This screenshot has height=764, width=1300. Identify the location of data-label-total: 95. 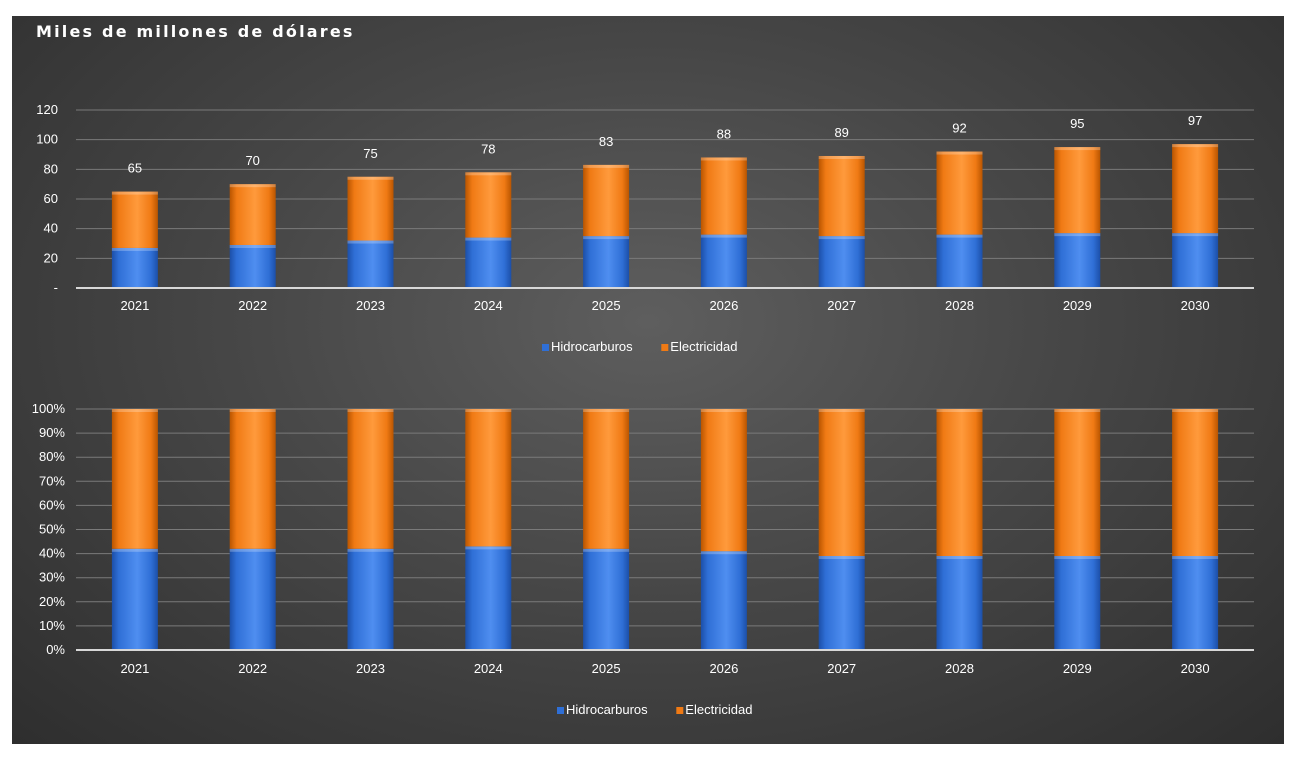
(1077, 123).